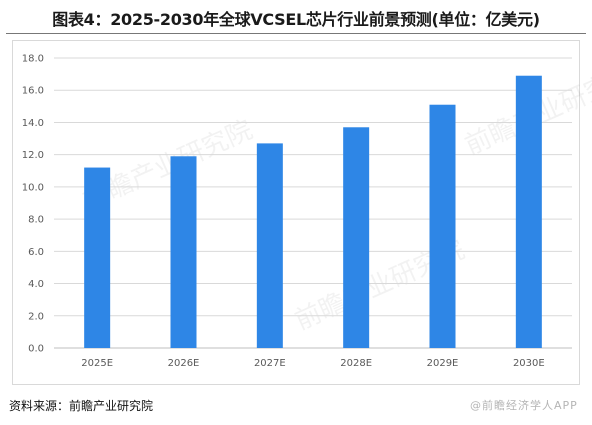  Describe the element at coordinates (33, 187) in the screenshot. I see `y-tick-label: 10.0` at that location.